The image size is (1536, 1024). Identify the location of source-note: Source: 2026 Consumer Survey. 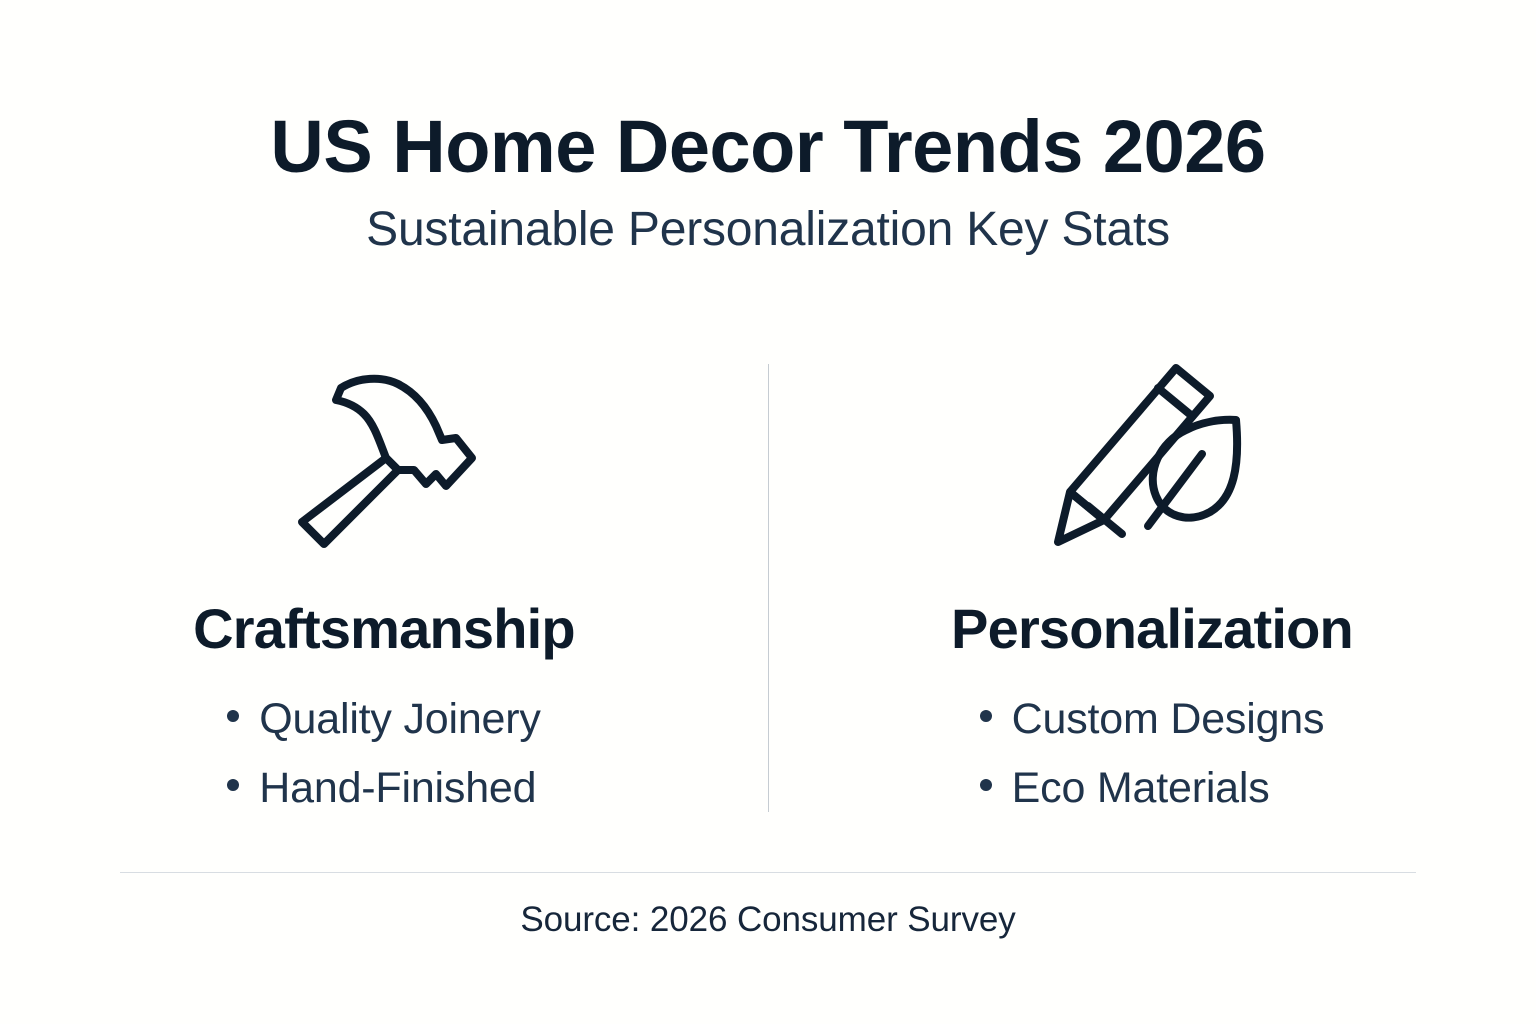
(768, 919).